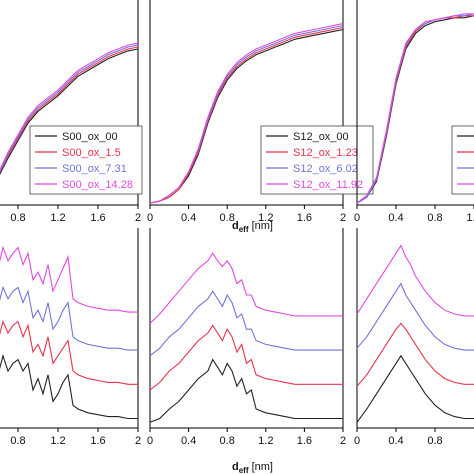 The width and height of the screenshot is (474, 474). What do you see at coordinates (90, 137) in the screenshot?
I see `legend-entry: S00_ox_00` at bounding box center [90, 137].